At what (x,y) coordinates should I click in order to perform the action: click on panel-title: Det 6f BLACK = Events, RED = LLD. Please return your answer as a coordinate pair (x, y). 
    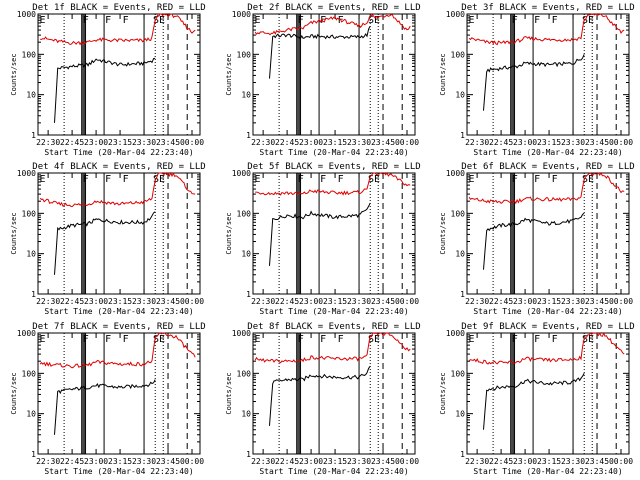
    Looking at the image, I should click on (547, 167).